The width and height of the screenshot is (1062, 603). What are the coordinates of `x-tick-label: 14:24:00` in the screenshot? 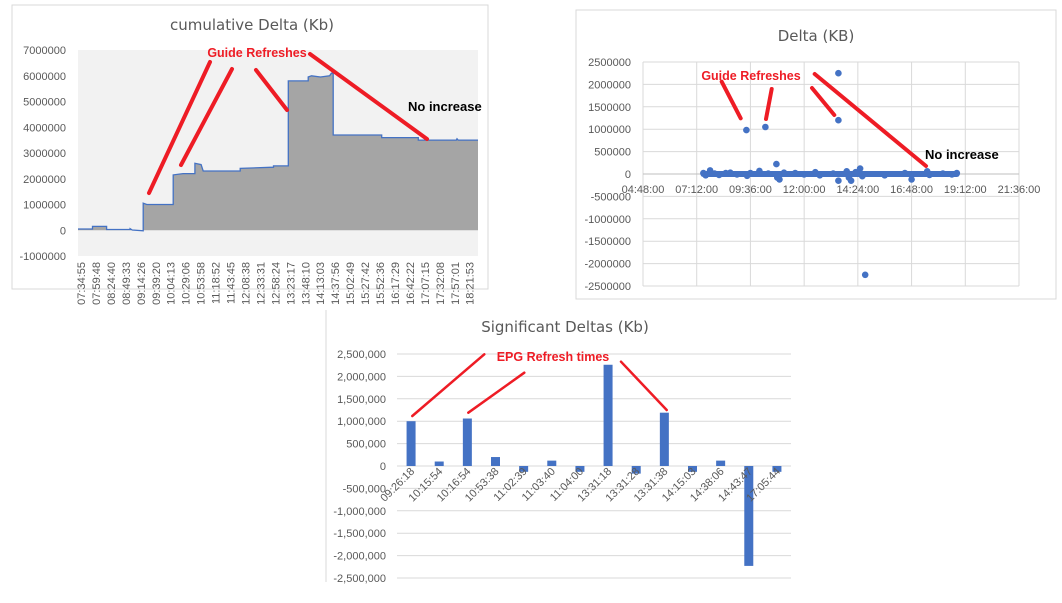 It's located at (857, 190).